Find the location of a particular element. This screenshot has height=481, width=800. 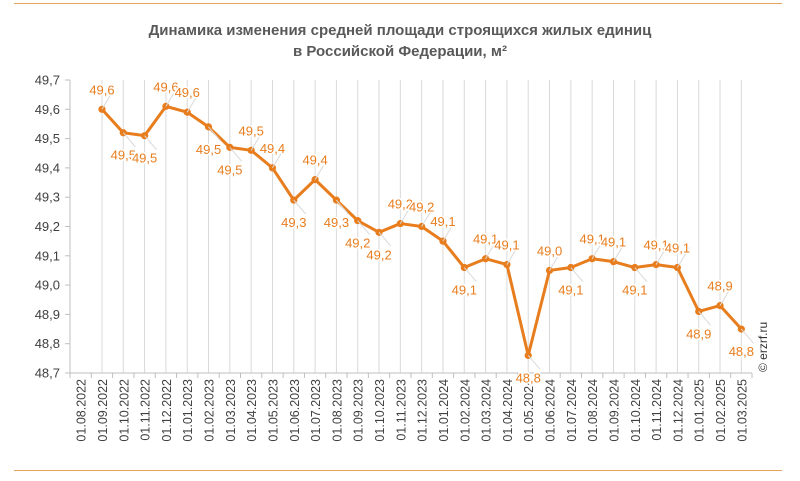

x-tick-label: 01.11.2023 is located at coordinates (401, 410).